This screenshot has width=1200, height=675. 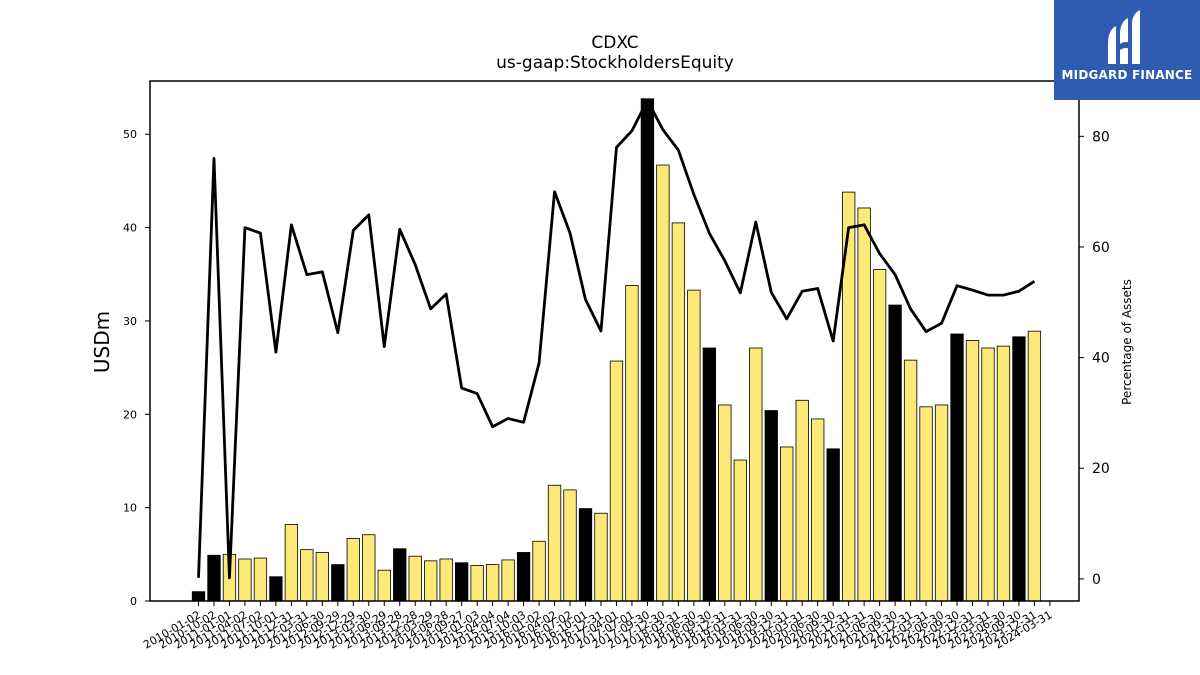 I want to click on y-tick-label: 10, so click(x=130, y=508).